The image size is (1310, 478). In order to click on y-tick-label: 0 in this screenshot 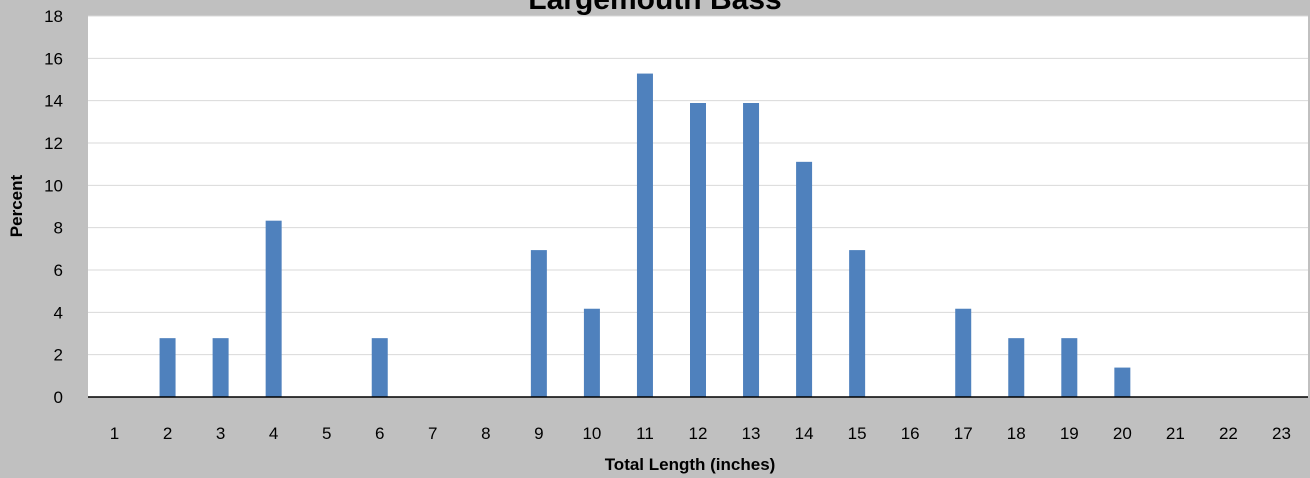, I will do `click(58, 397)`.